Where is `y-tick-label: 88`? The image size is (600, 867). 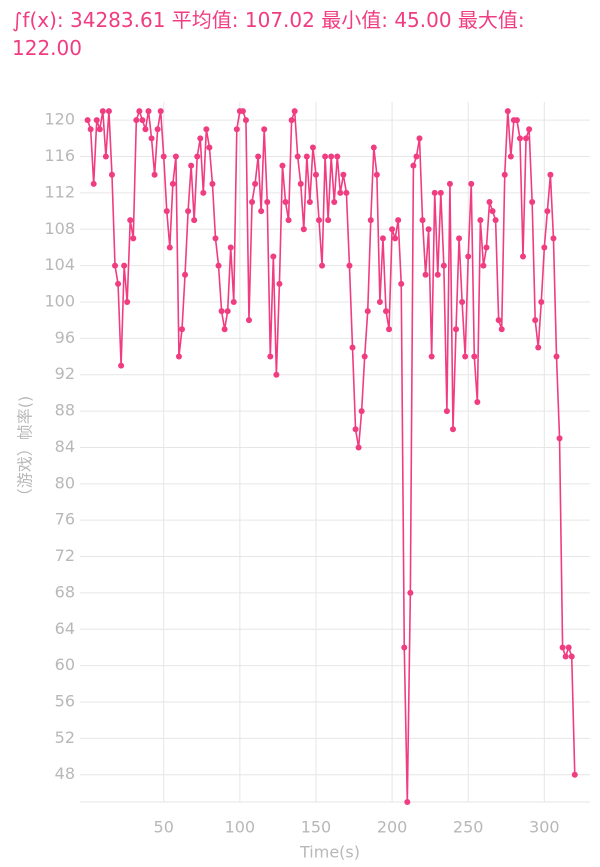
y-tick-label: 88 is located at coordinates (65, 410).